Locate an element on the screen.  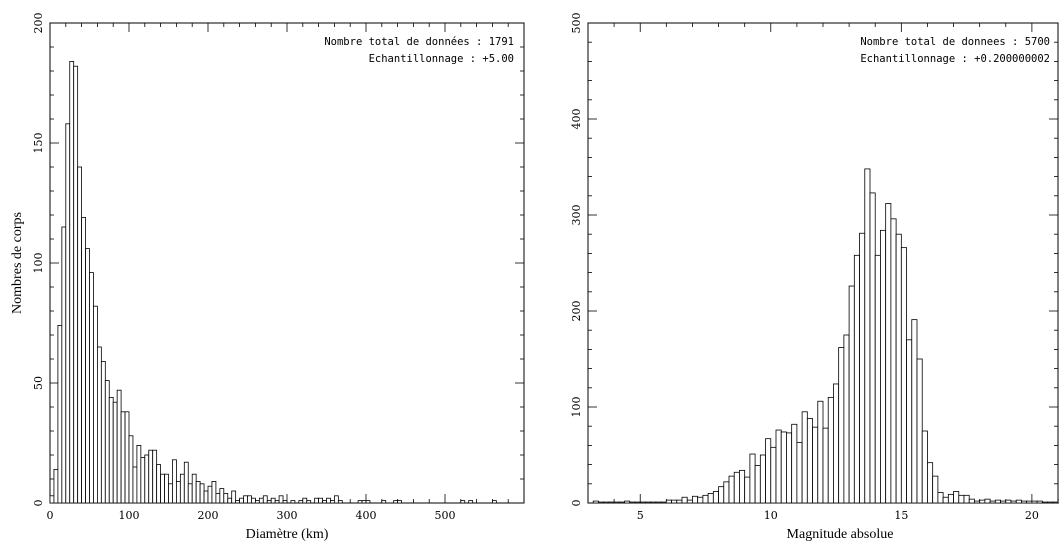
x-tick-label: 10 is located at coordinates (771, 515).